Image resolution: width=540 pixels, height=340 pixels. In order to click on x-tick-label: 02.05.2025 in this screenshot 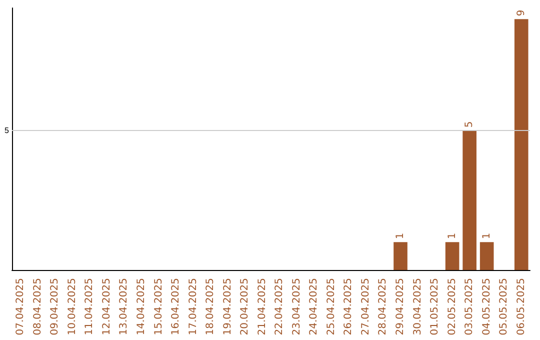, I will do `click(452, 307)`.